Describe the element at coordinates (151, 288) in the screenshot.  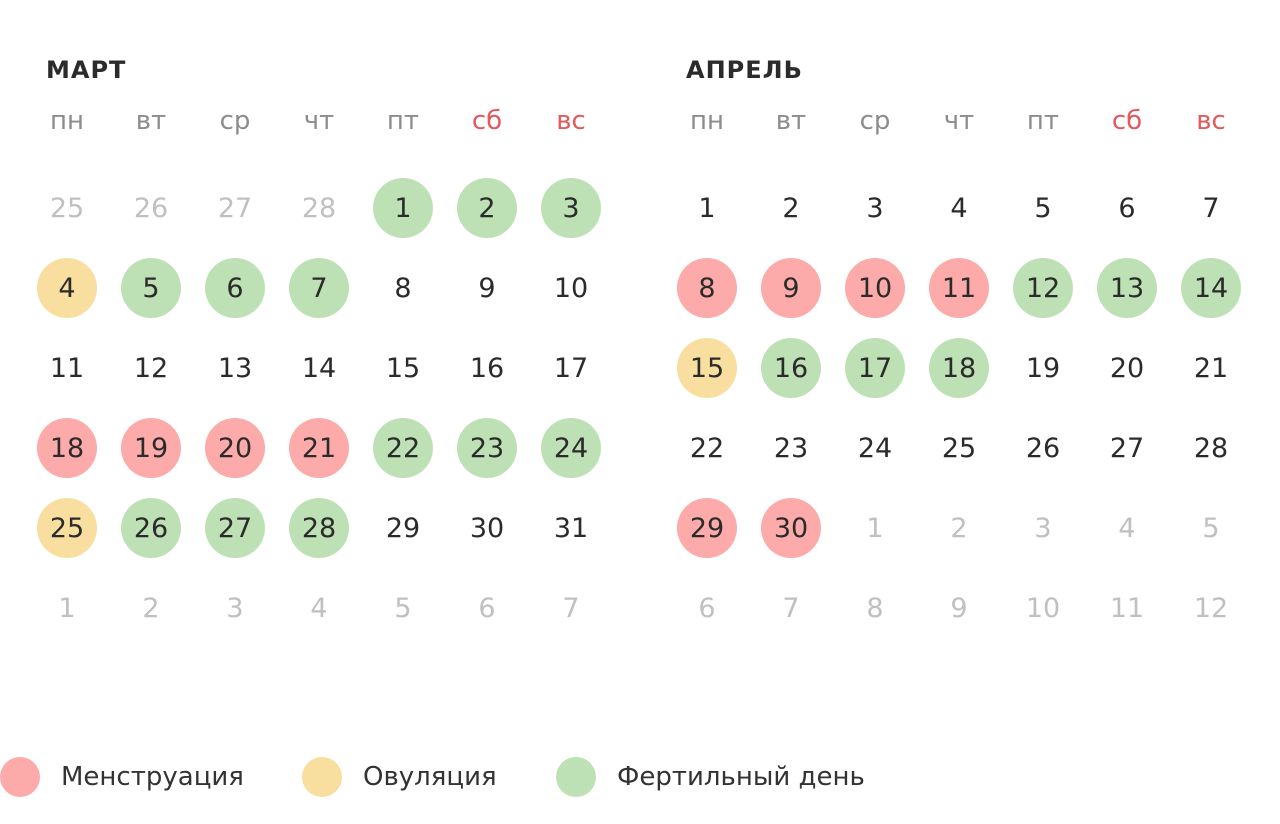
I see `calendar-day-fertile: 5` at that location.